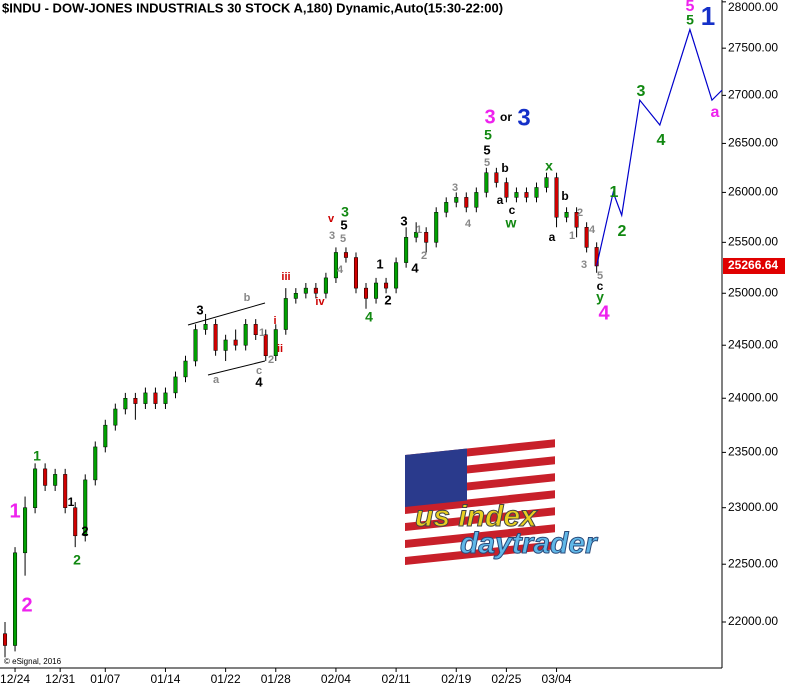 Image resolution: width=785 pixels, height=688 pixels. Describe the element at coordinates (753, 143) in the screenshot. I see `y-tick-label: 26500.00` at that location.